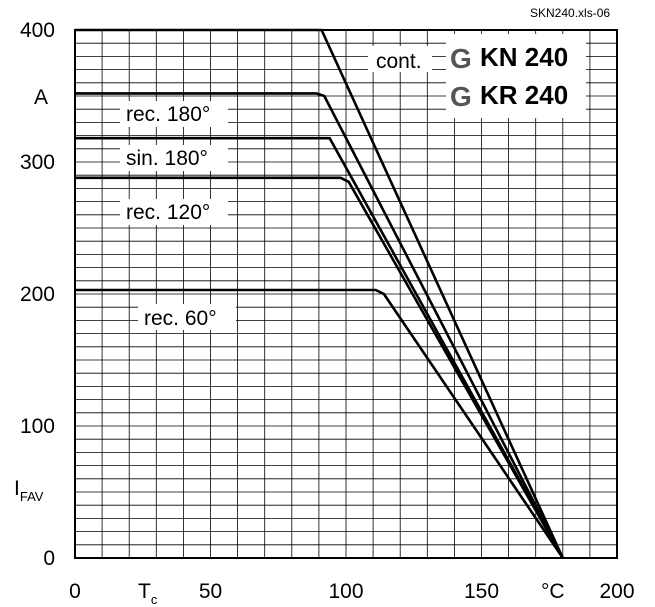 The image size is (655, 607). I want to click on x-axis-label: Tc, so click(148, 593).